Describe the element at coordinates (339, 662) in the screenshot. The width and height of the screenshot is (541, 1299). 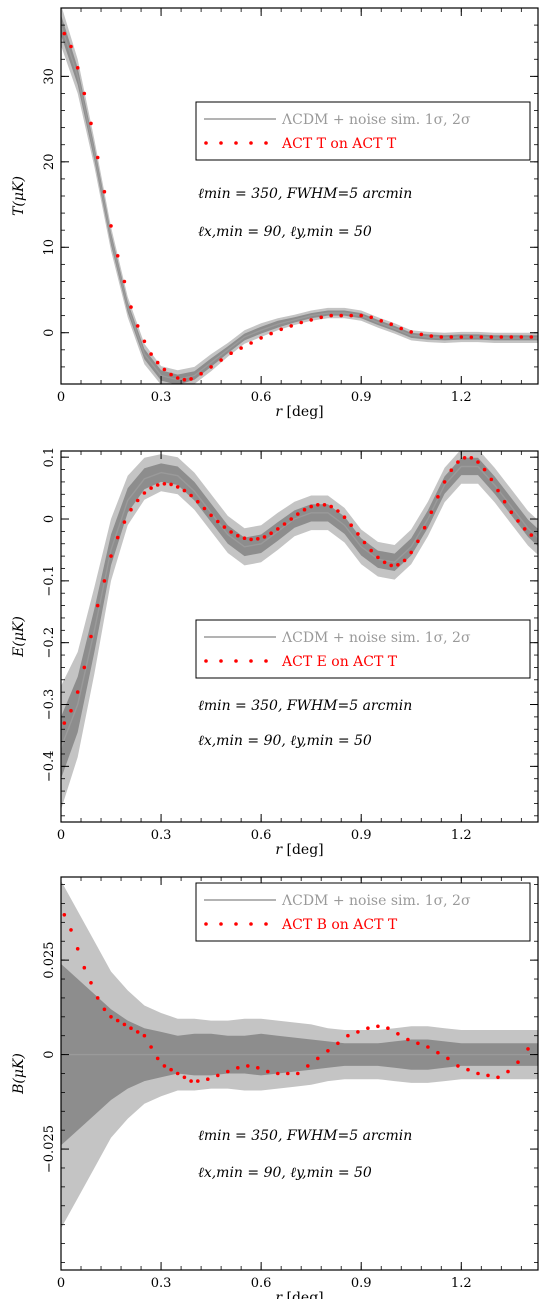
I see `legend-entry-data: ACT E on ACT T` at that location.